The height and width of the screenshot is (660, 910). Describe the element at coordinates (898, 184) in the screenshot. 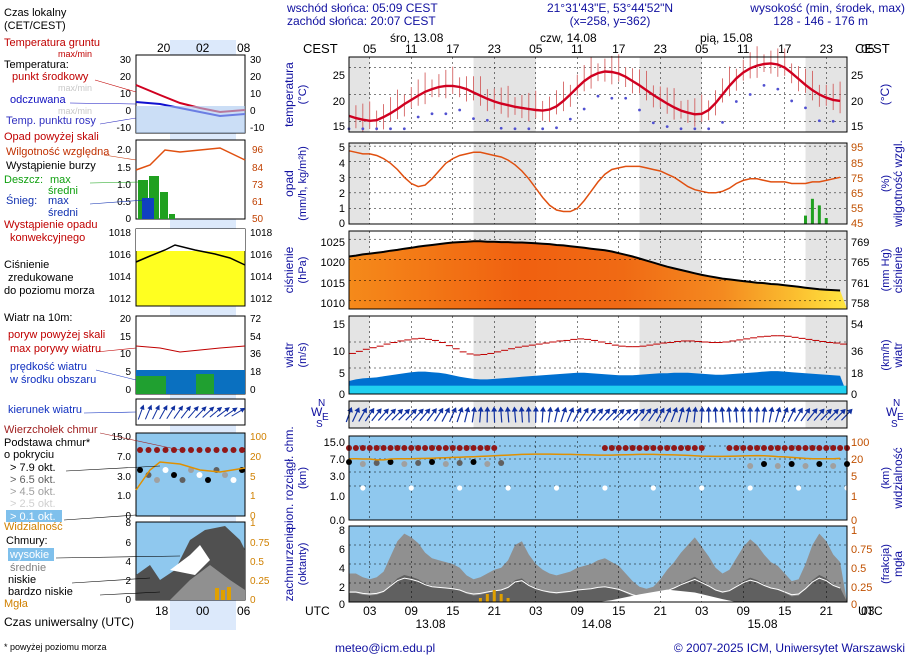

I see `axis-label-right-precip: wilgotność wzgl.` at that location.